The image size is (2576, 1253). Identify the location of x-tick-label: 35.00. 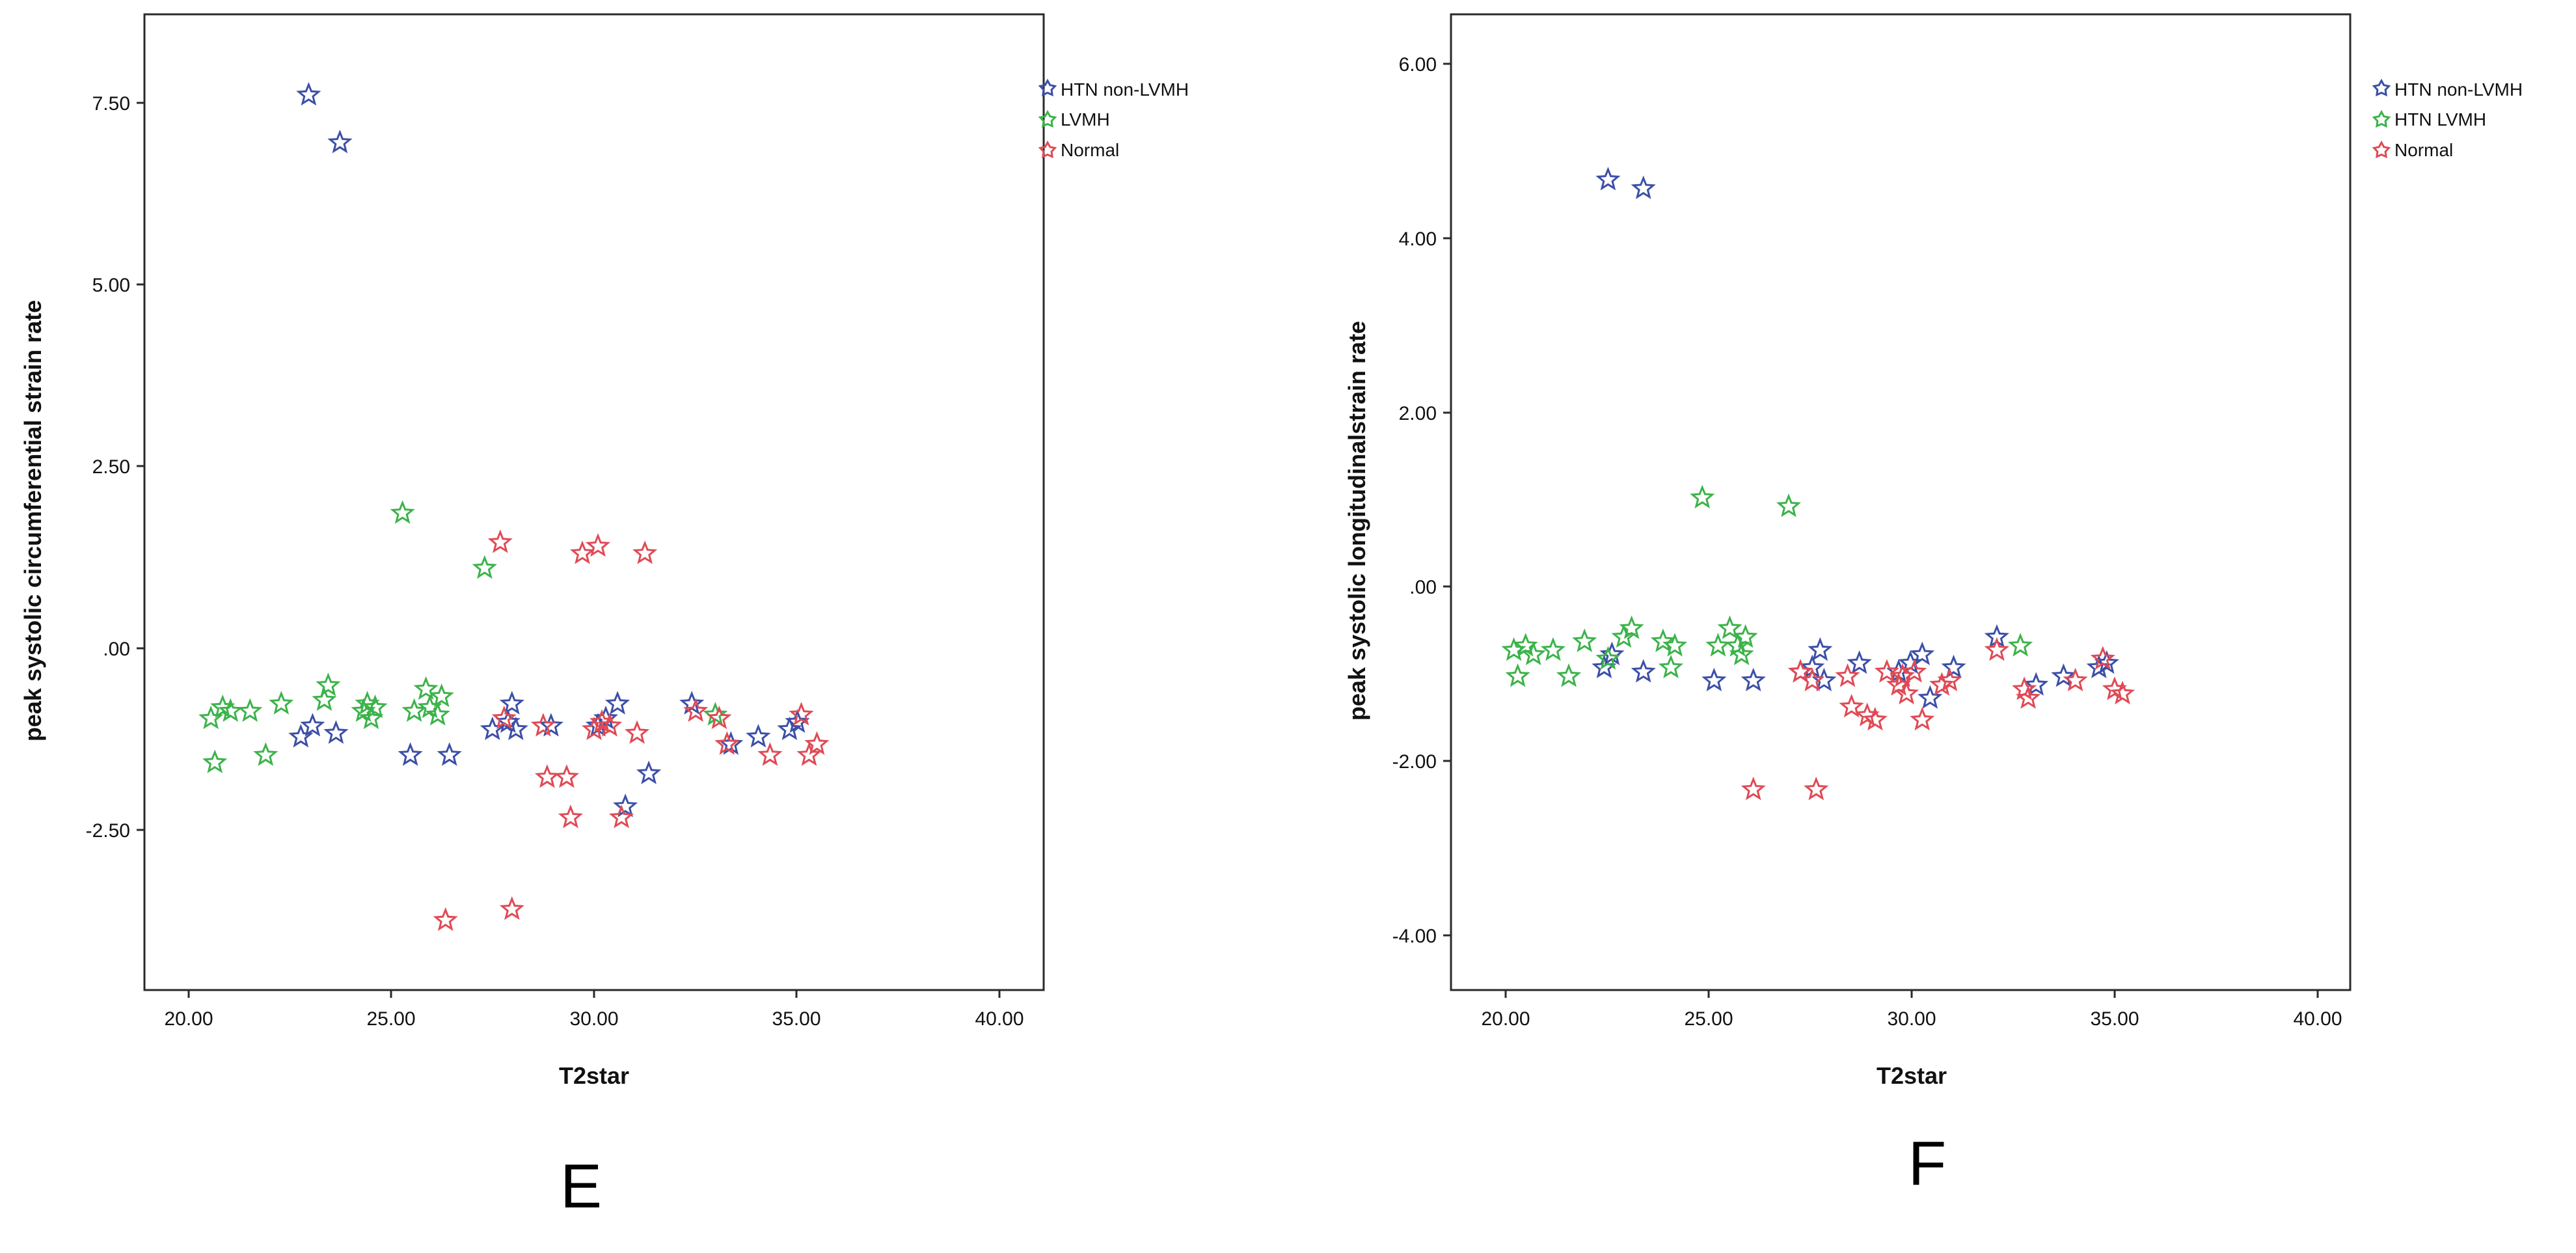
(2114, 1019).